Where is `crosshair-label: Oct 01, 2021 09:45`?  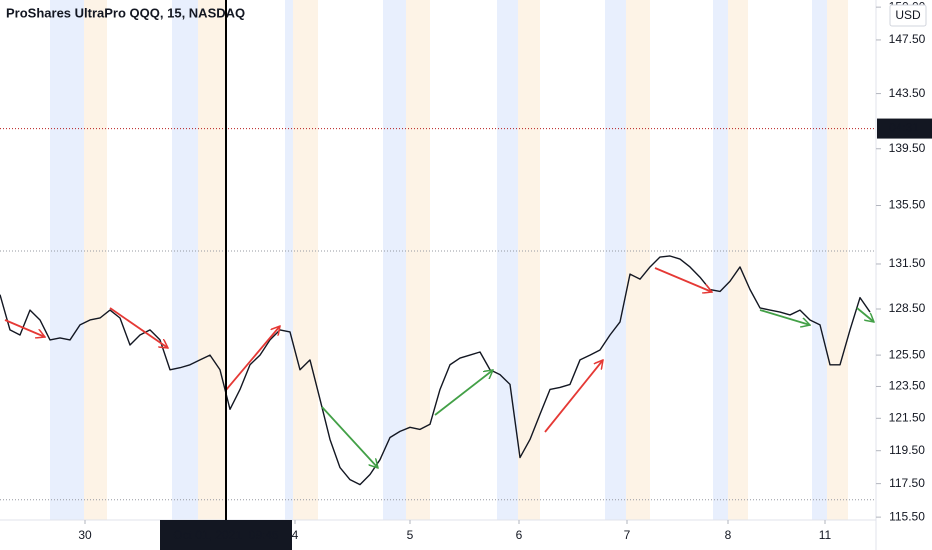 crosshair-label: Oct 01, 2021 09:45 is located at coordinates (226, 535).